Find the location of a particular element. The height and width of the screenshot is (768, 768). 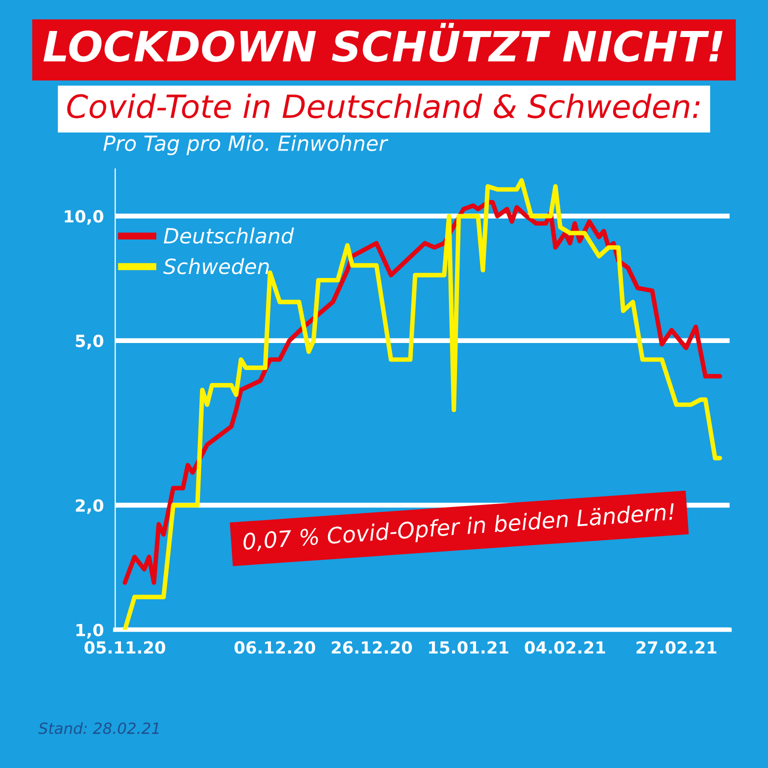

y-tick-label: 1,0 is located at coordinates (90, 631).